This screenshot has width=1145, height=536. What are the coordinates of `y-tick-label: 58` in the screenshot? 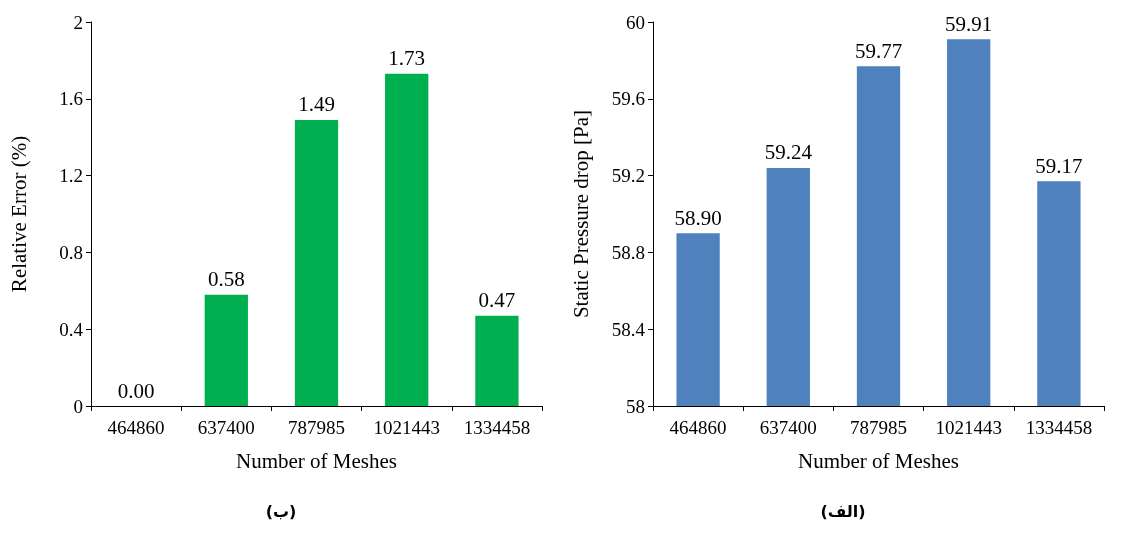 It's located at (635, 406).